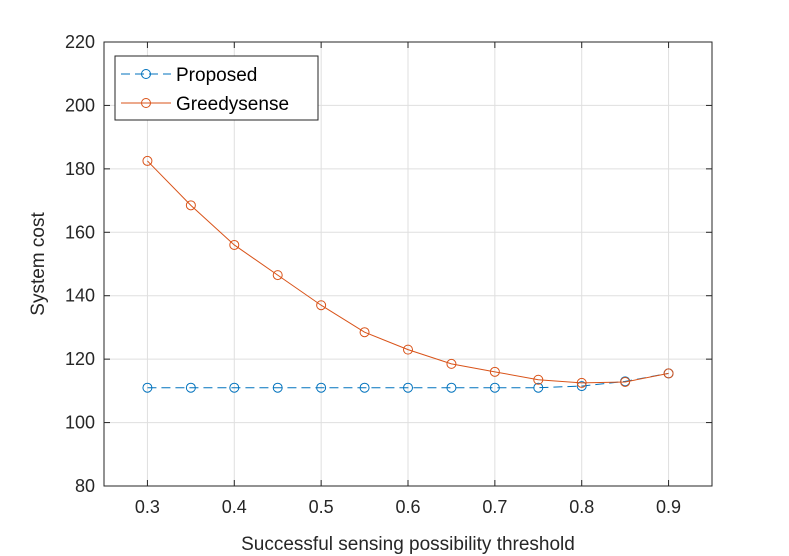 This screenshot has width=789, height=556. I want to click on y-tick-label: 160, so click(80, 232).